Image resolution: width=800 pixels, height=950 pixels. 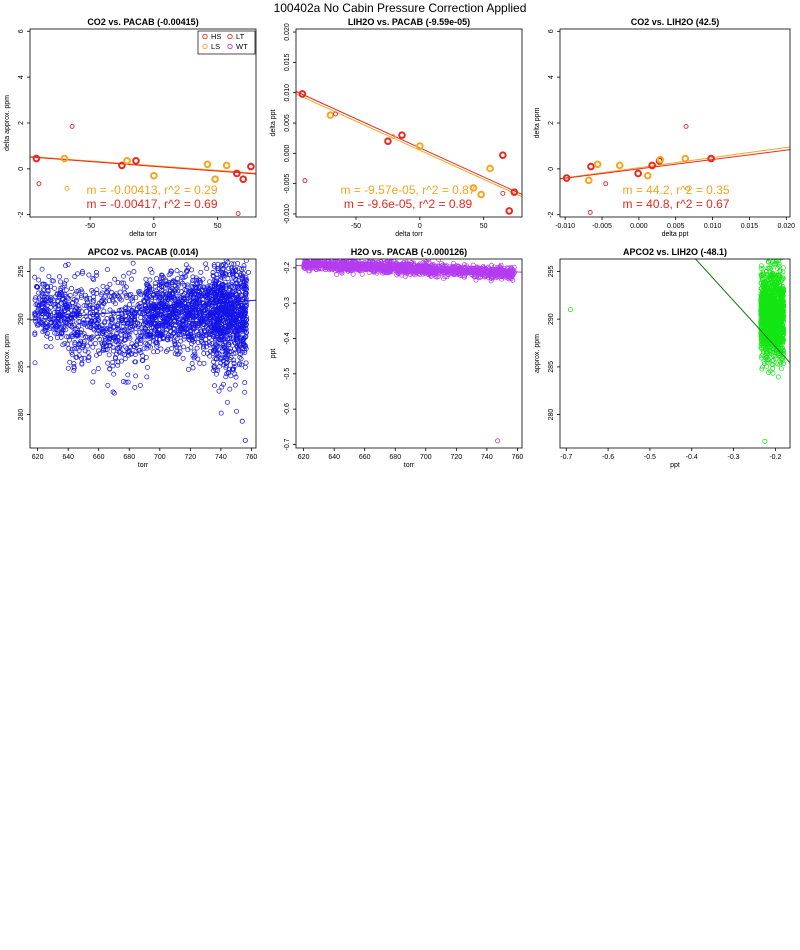 What do you see at coordinates (21, 367) in the screenshot?
I see `y-tick-label: 285` at bounding box center [21, 367].